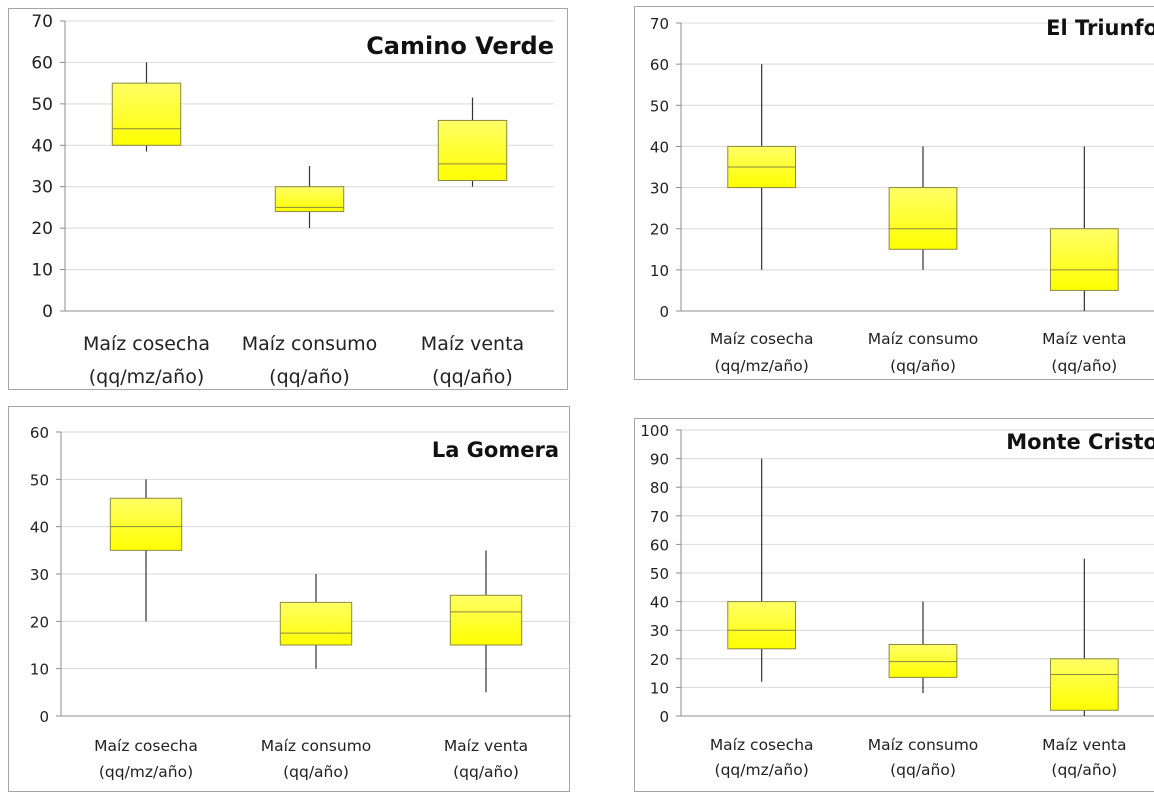 Image resolution: width=1154 pixels, height=793 pixels. What do you see at coordinates (460, 46) in the screenshot?
I see `chart-title: Camino Verde` at bounding box center [460, 46].